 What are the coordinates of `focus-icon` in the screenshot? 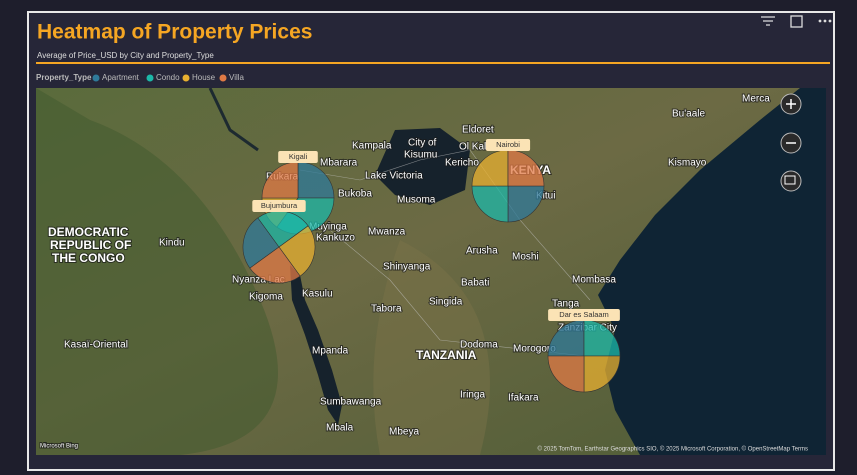 It's located at (796, 21).